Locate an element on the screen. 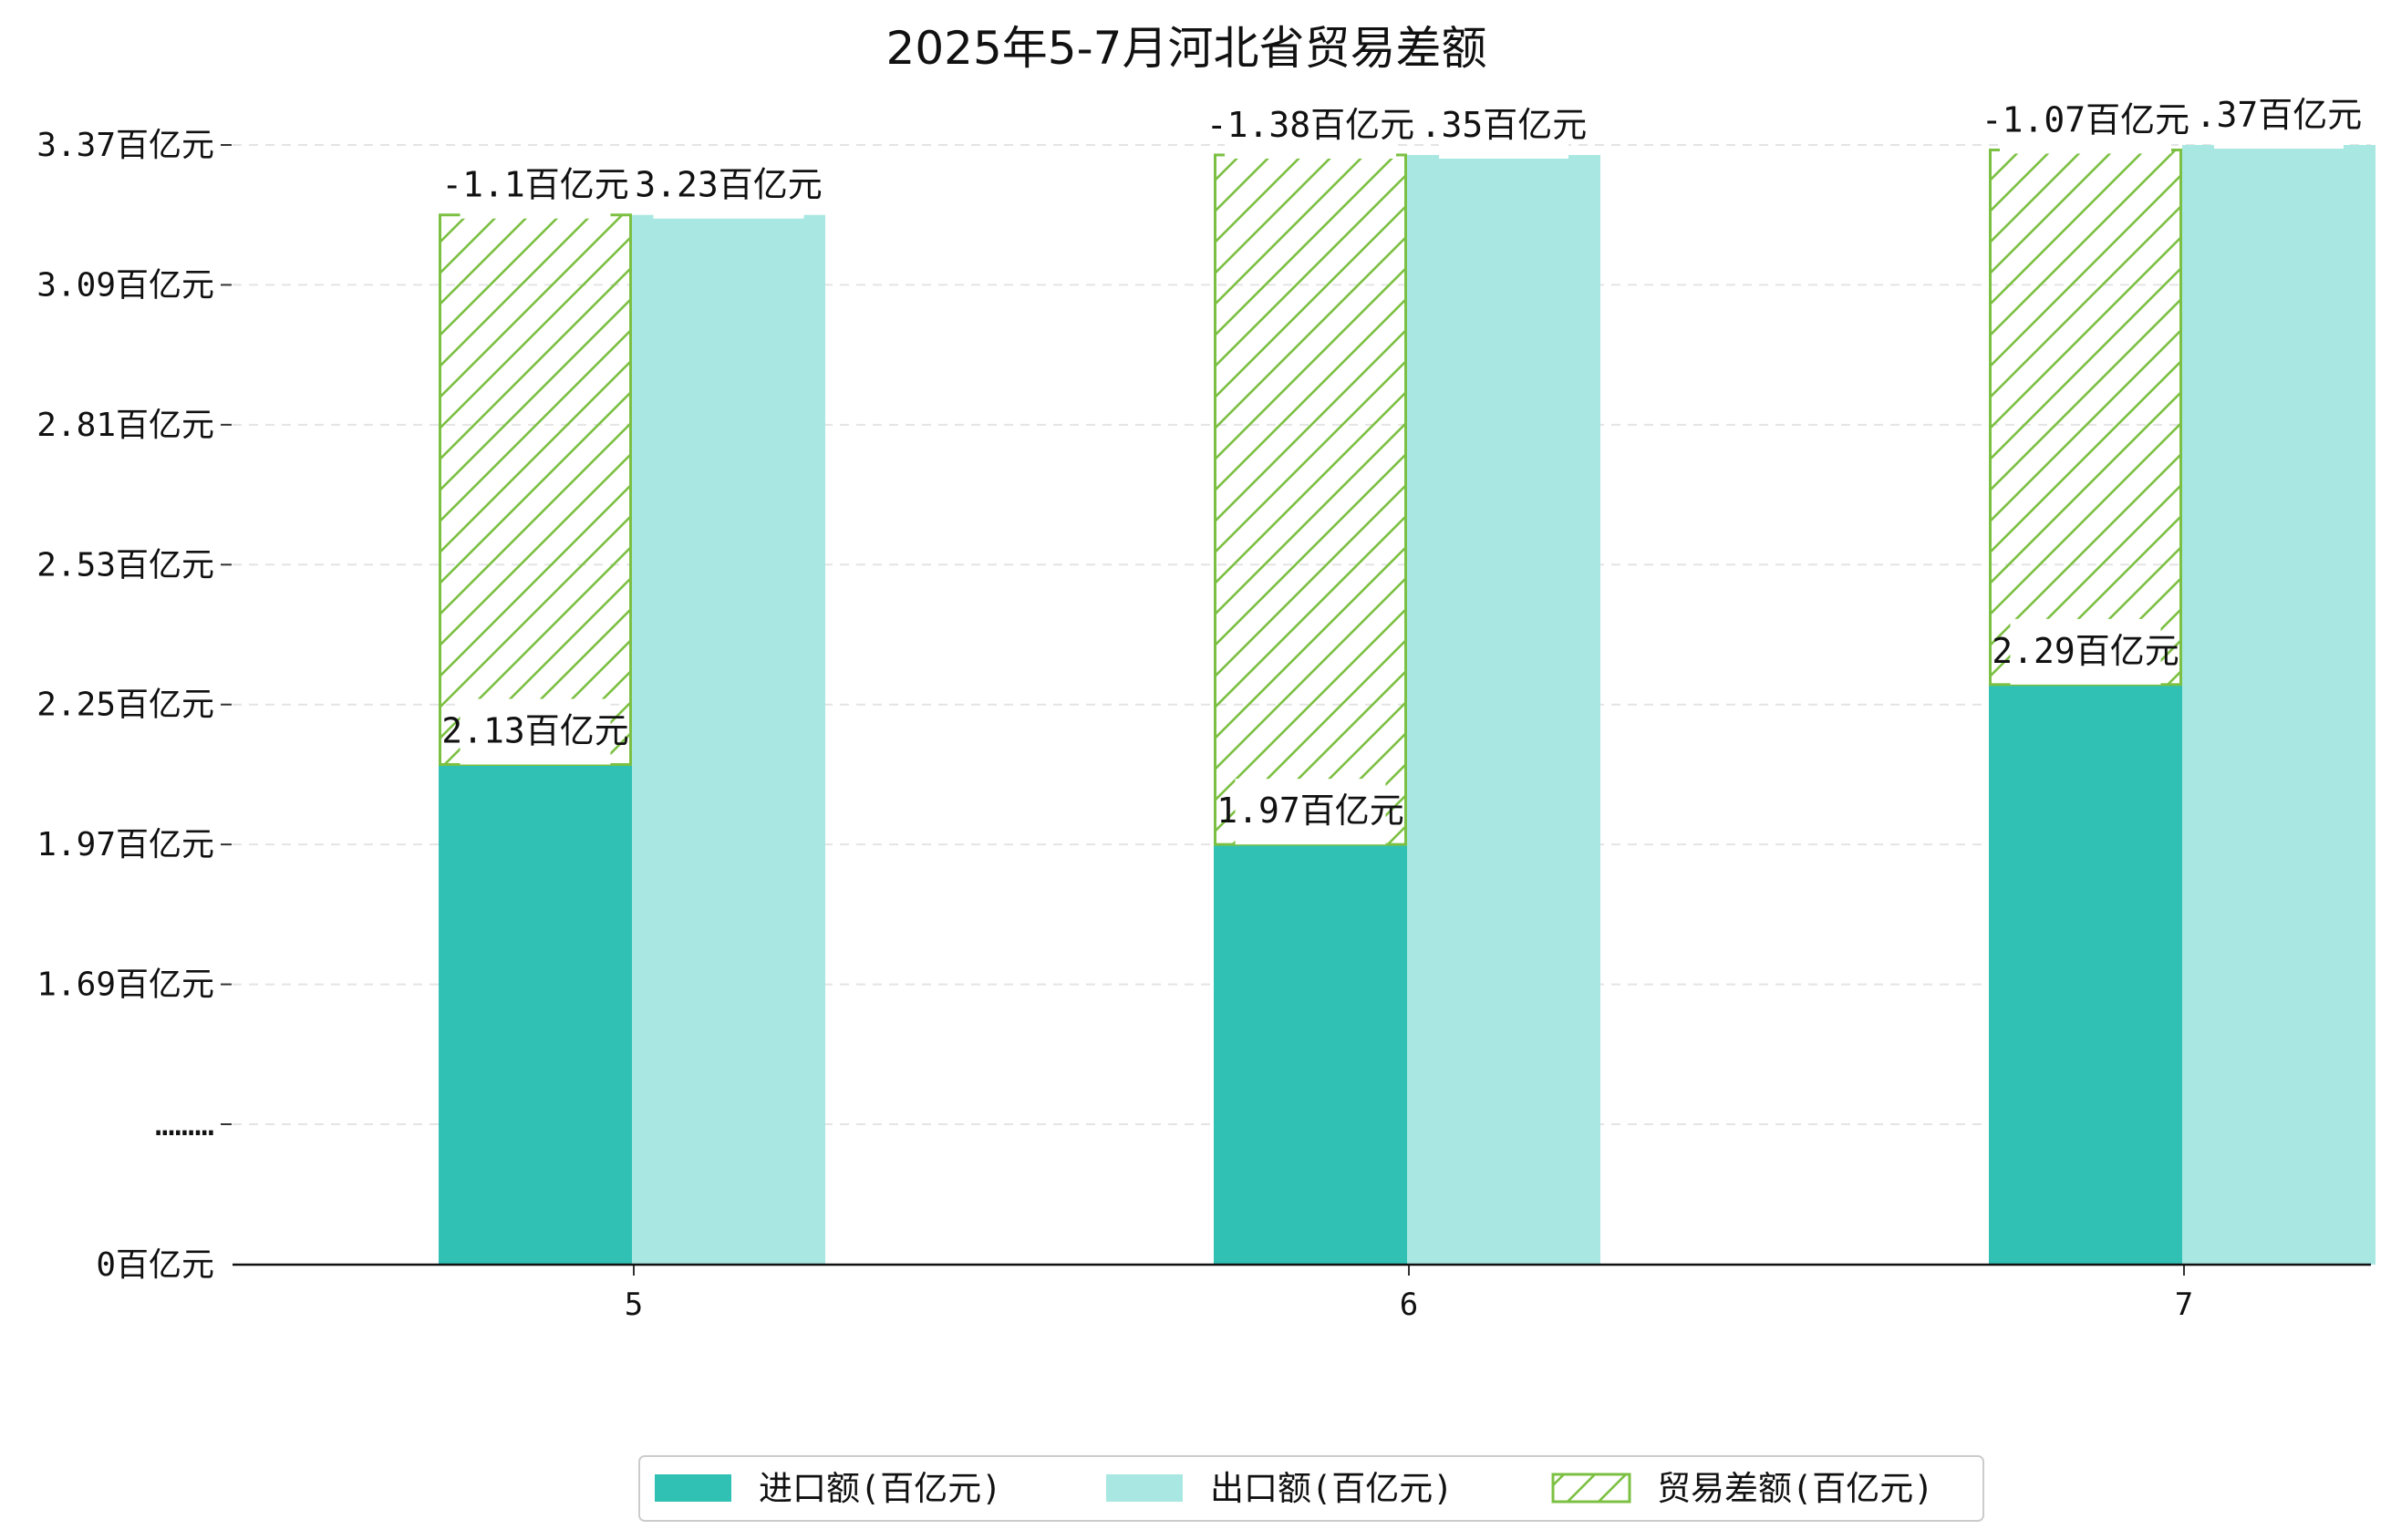  balance-value-label: -1.07百亿元 is located at coordinates (2085, 119).